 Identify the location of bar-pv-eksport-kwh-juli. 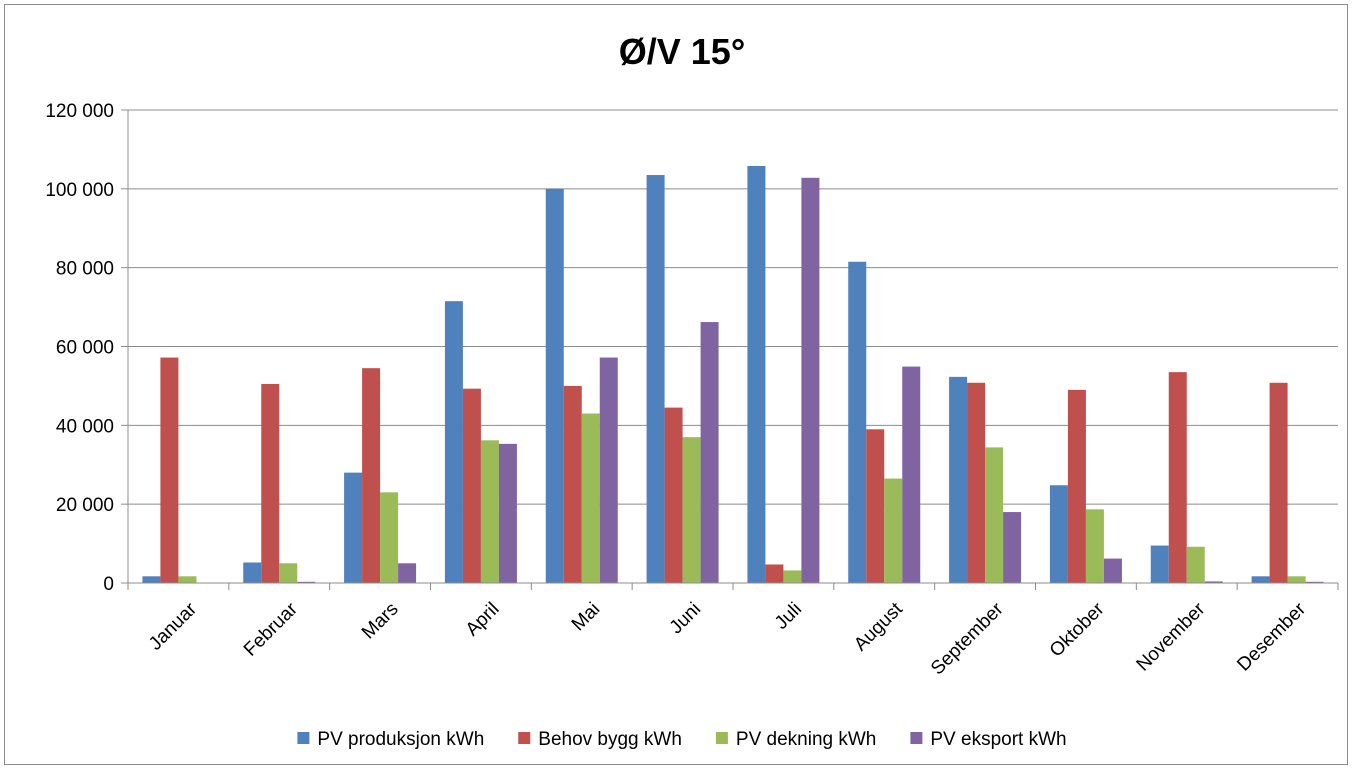
(810, 380).